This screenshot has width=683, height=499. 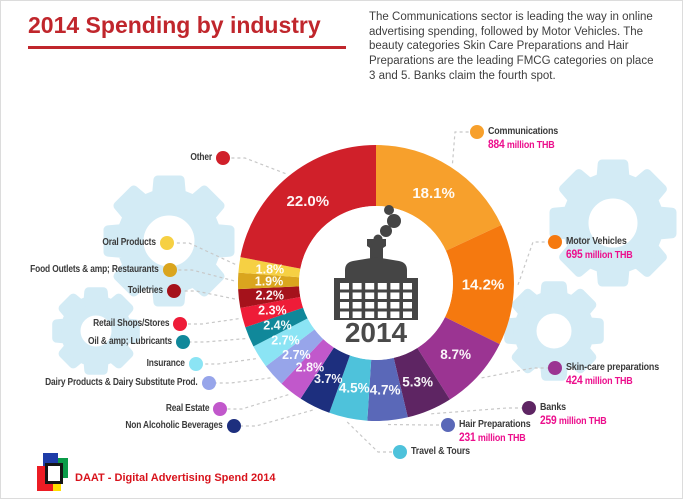 I want to click on percent-label-other: 22.0%, so click(x=308, y=201).